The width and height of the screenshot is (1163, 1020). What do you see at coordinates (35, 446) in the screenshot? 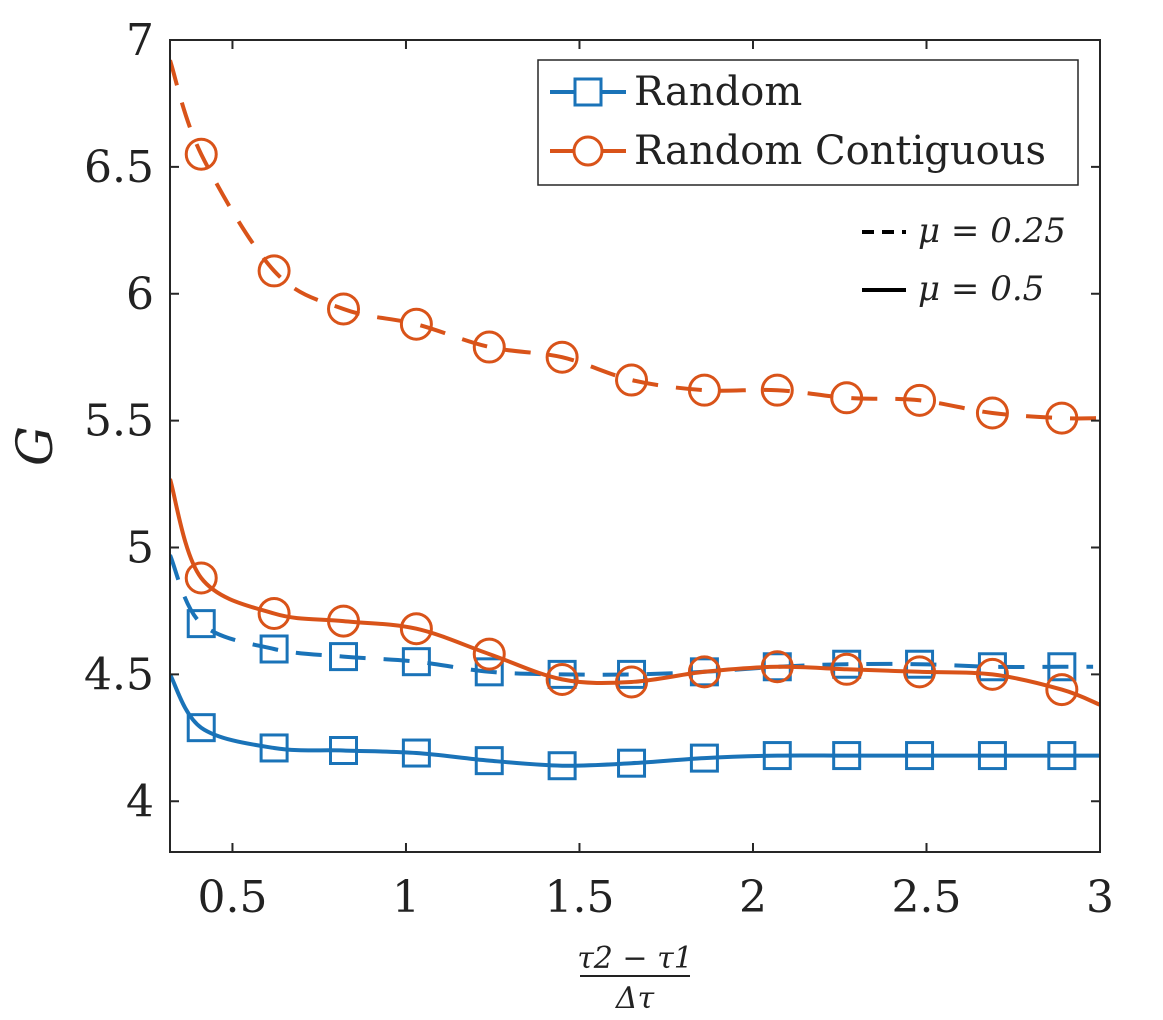
I see `y-axis-label: G` at bounding box center [35, 446].